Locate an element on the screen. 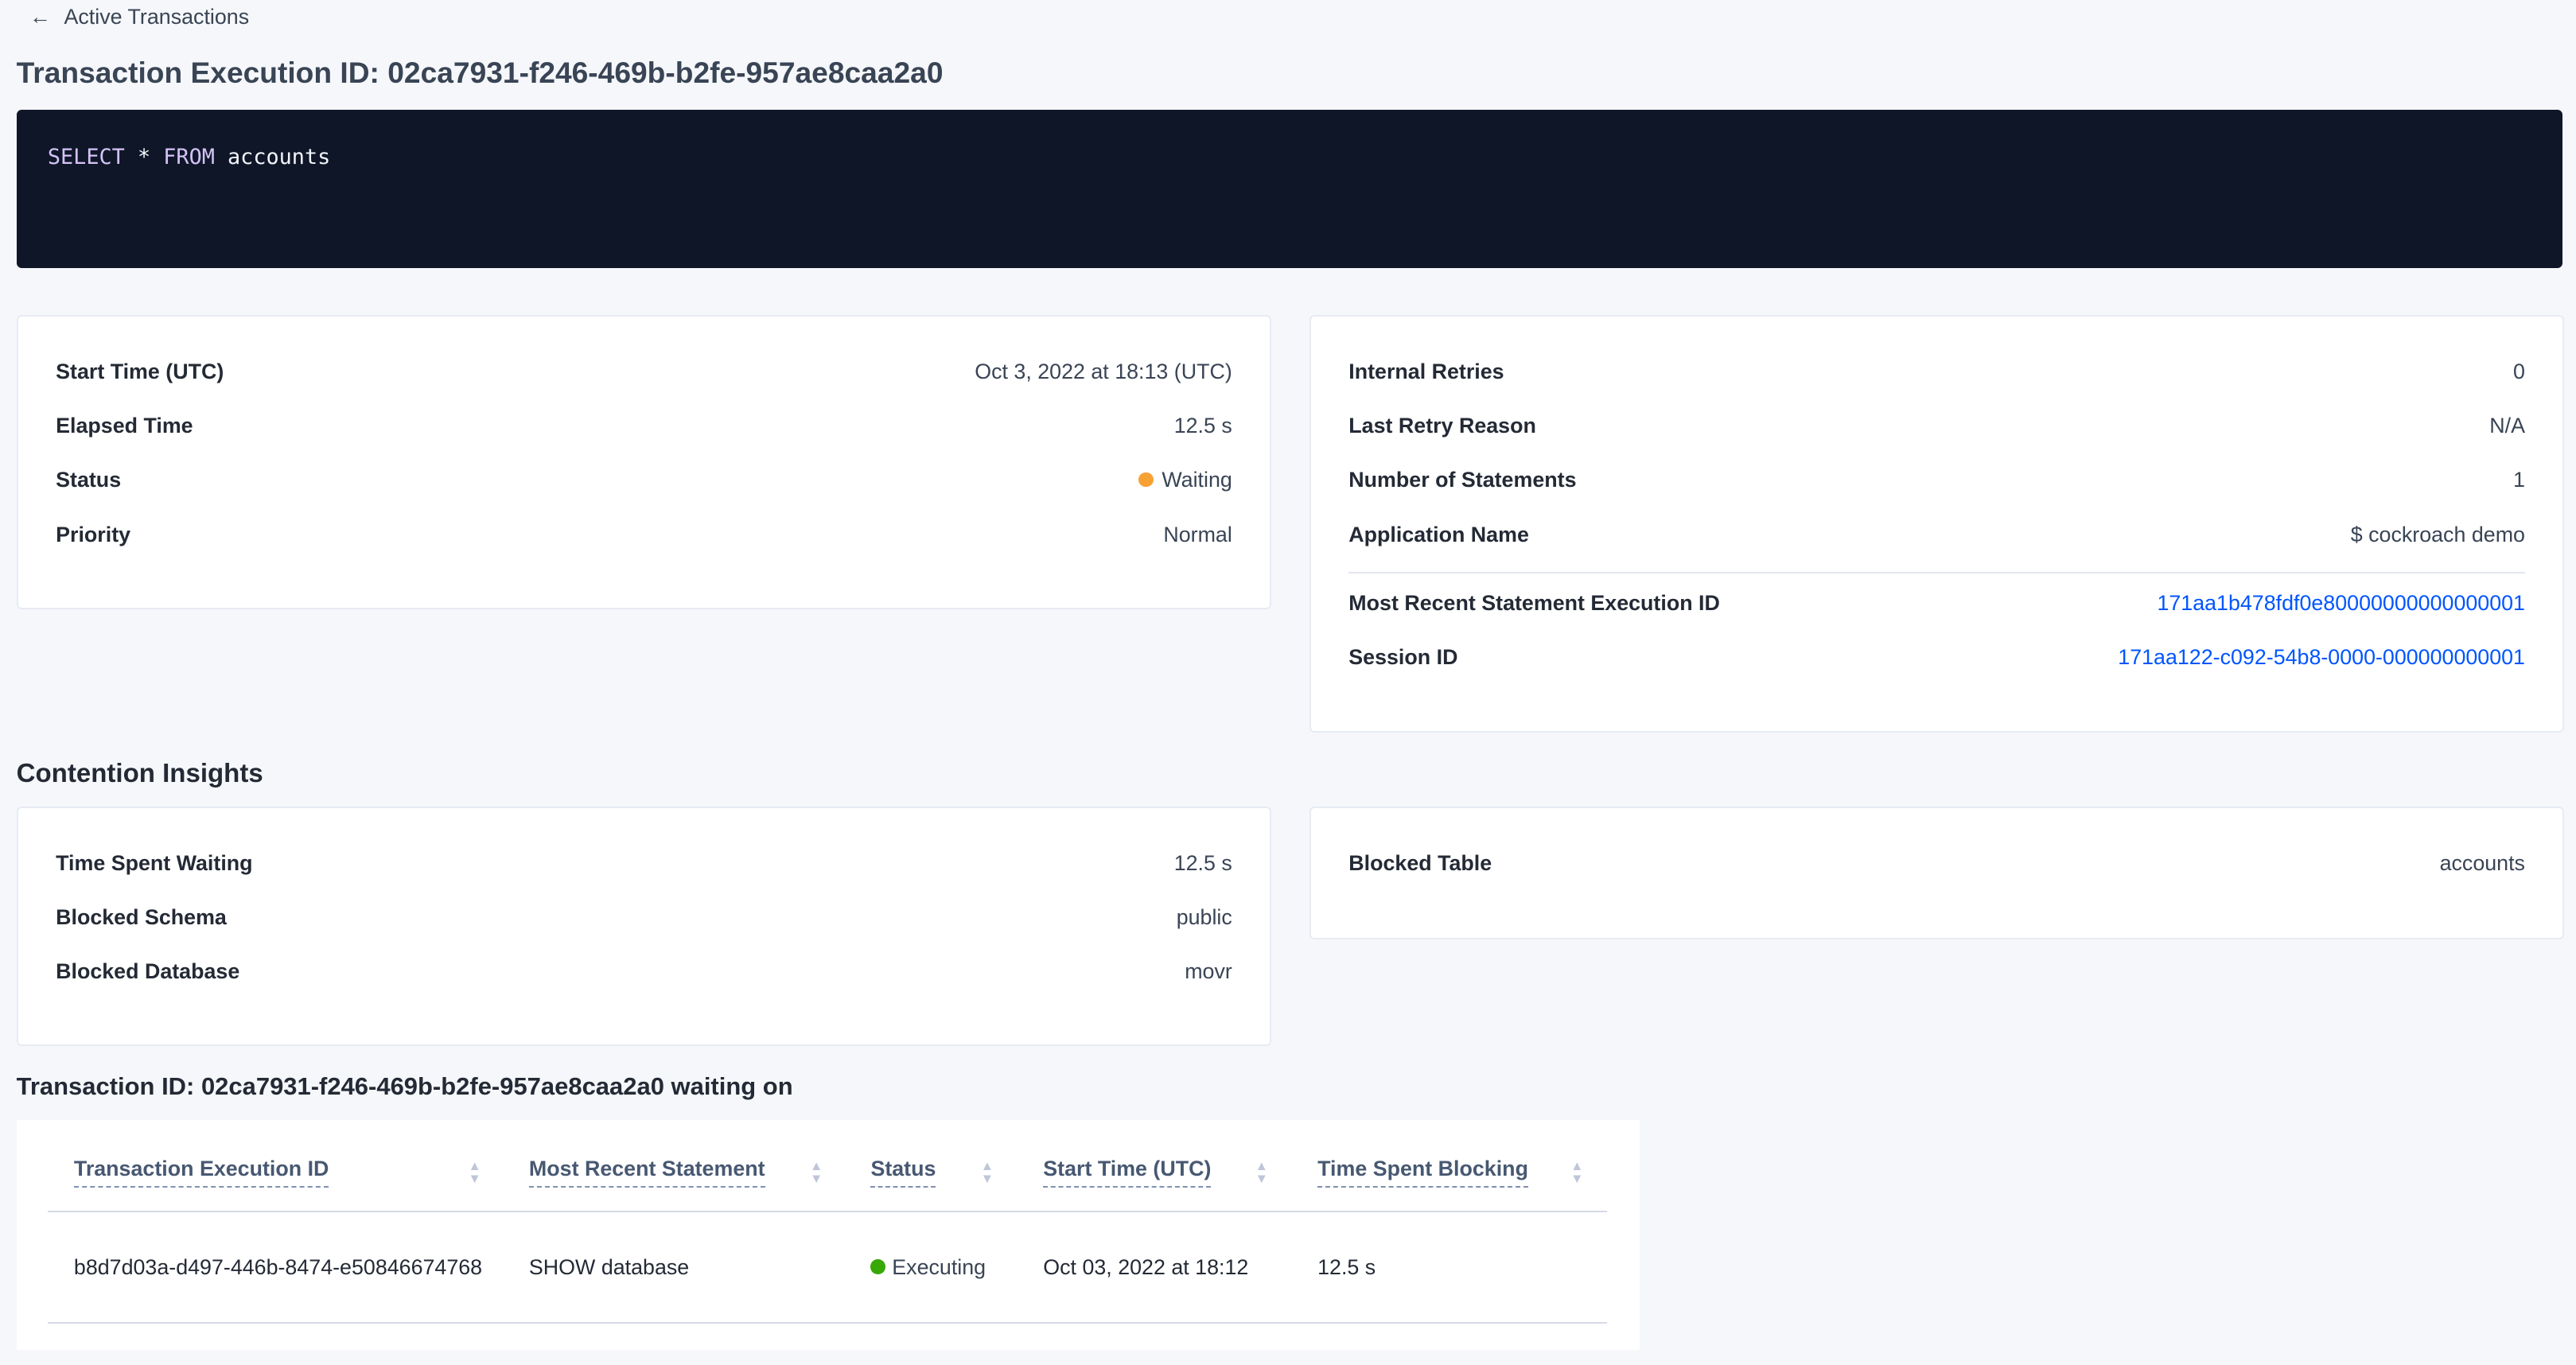 The height and width of the screenshot is (1365, 2576). contention-insights-heading: Contention Insights is located at coordinates (140, 774).